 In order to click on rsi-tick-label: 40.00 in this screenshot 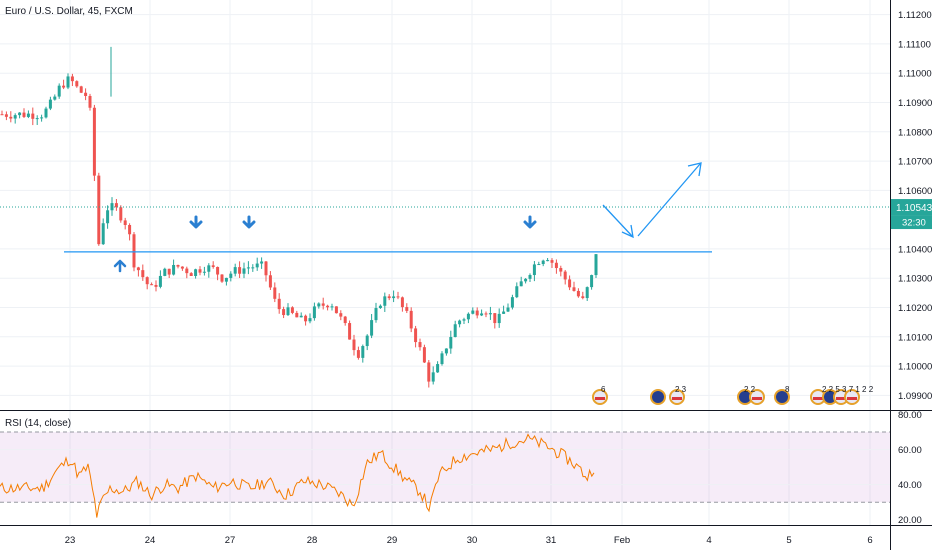, I will do `click(910, 485)`.